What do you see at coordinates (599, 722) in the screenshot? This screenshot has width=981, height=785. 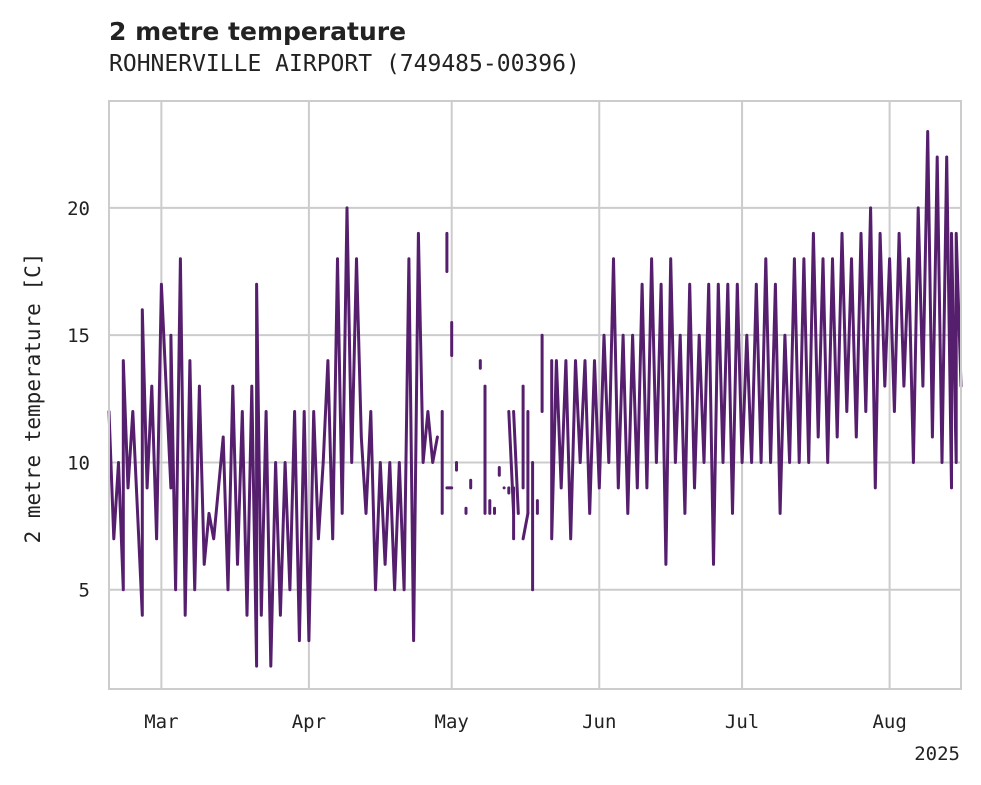 I see `x-tick-label: Jun` at bounding box center [599, 722].